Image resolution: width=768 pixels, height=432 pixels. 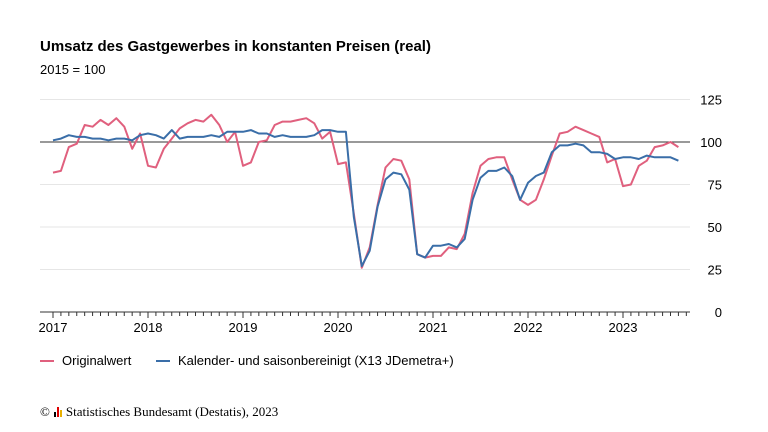 I want to click on x-tick-label: 2020, so click(x=338, y=327).